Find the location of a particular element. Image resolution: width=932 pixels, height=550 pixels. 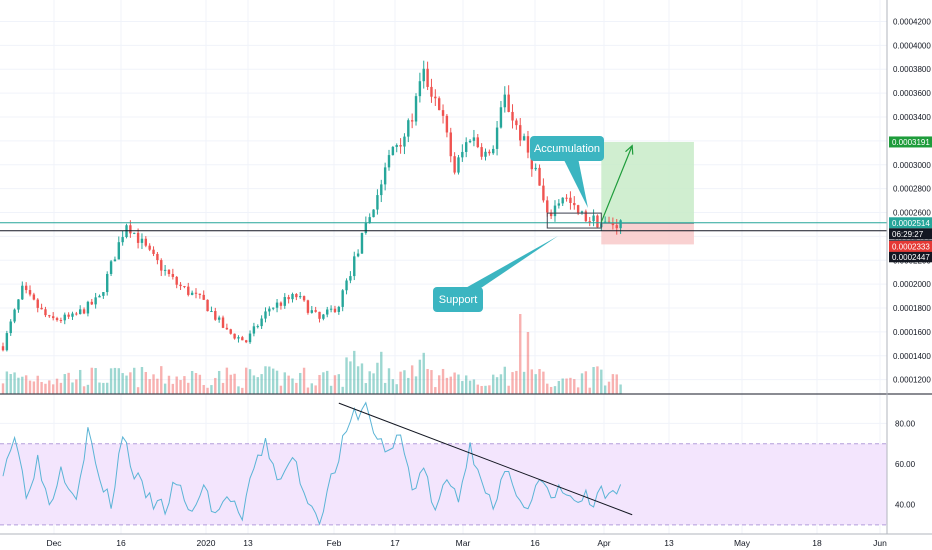

price-tick-label: 0.0004200 is located at coordinates (912, 21).